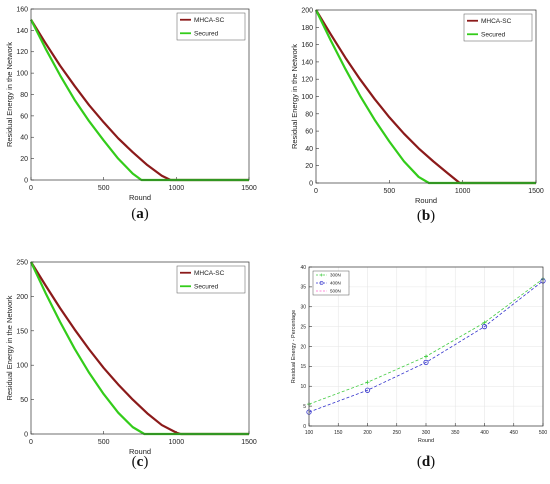  What do you see at coordinates (426, 433) in the screenshot?
I see `x-tick-label: 300` at bounding box center [426, 433].